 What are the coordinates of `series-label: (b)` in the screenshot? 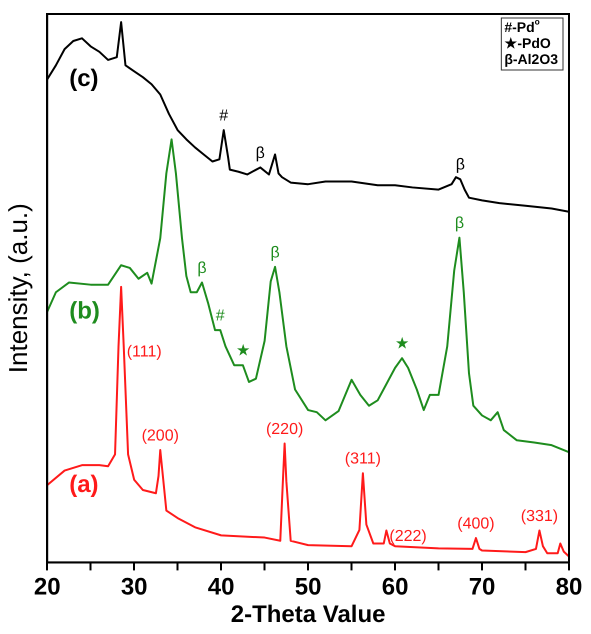 It's located at (84, 310).